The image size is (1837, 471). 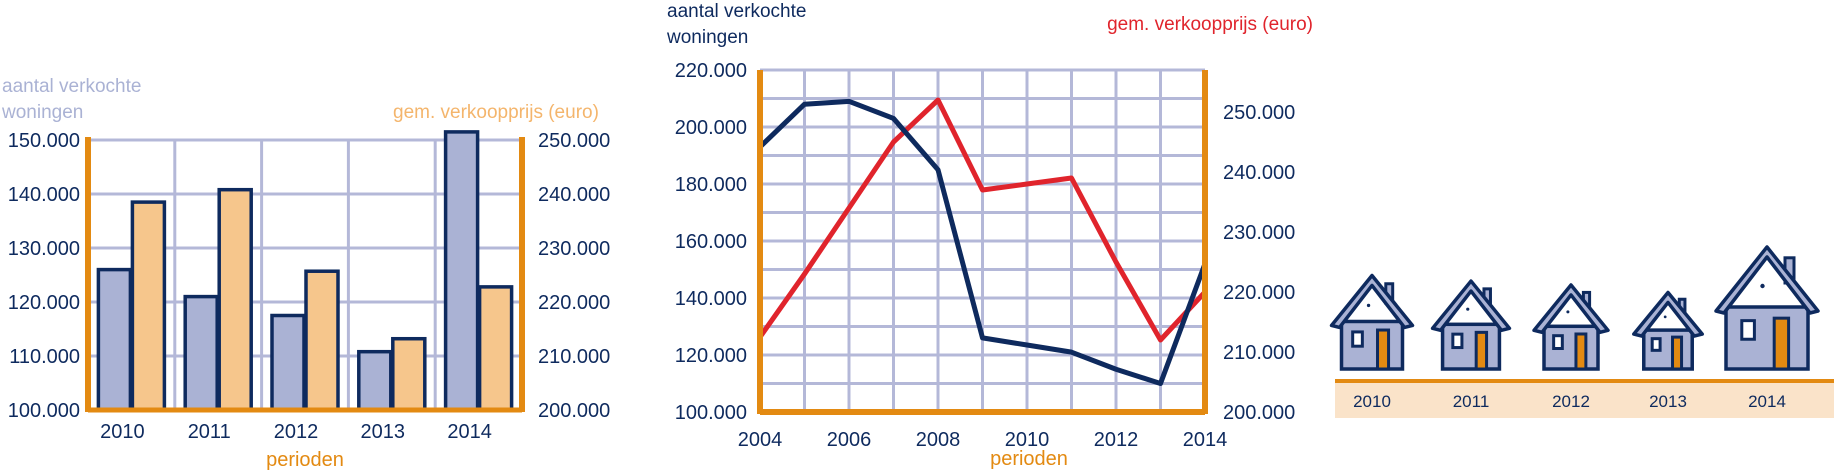 I want to click on house-2011-door, so click(x=1481, y=350).